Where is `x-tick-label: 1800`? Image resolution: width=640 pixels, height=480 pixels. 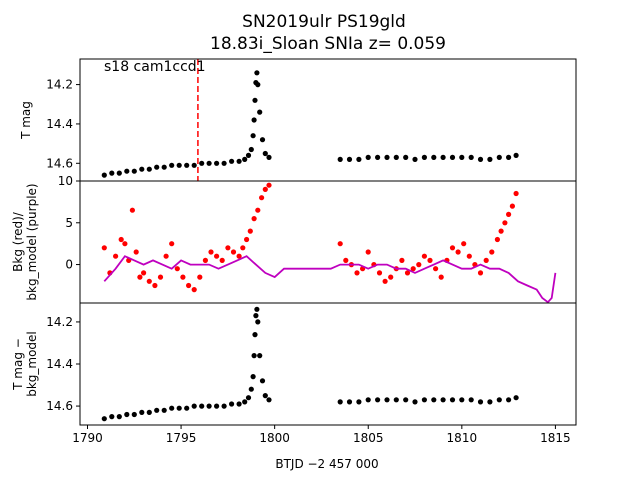 x-tick-label: 1800 is located at coordinates (274, 438).